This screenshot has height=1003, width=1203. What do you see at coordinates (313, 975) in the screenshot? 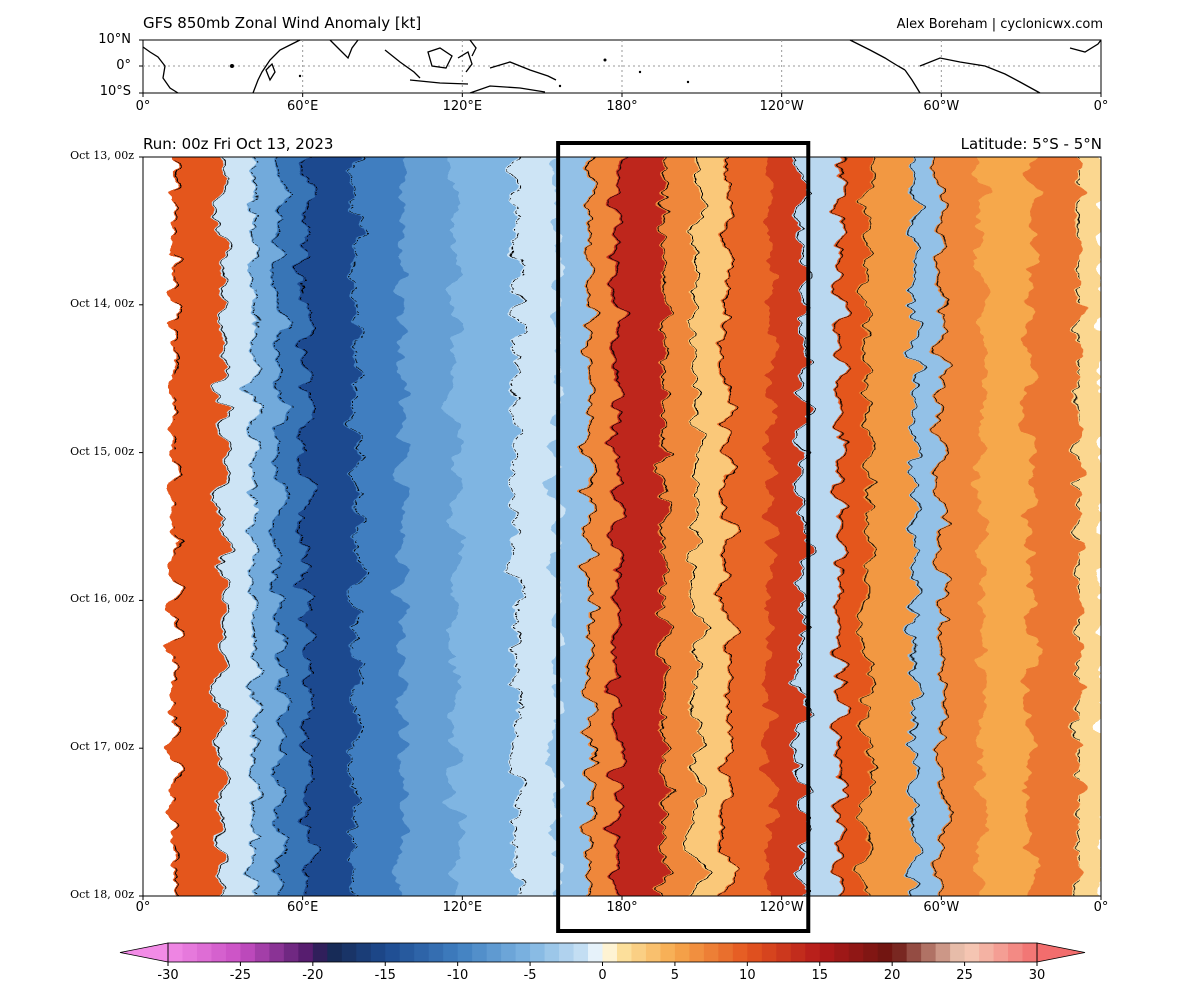
I see `colorbar-tick-label: -20` at bounding box center [313, 975].